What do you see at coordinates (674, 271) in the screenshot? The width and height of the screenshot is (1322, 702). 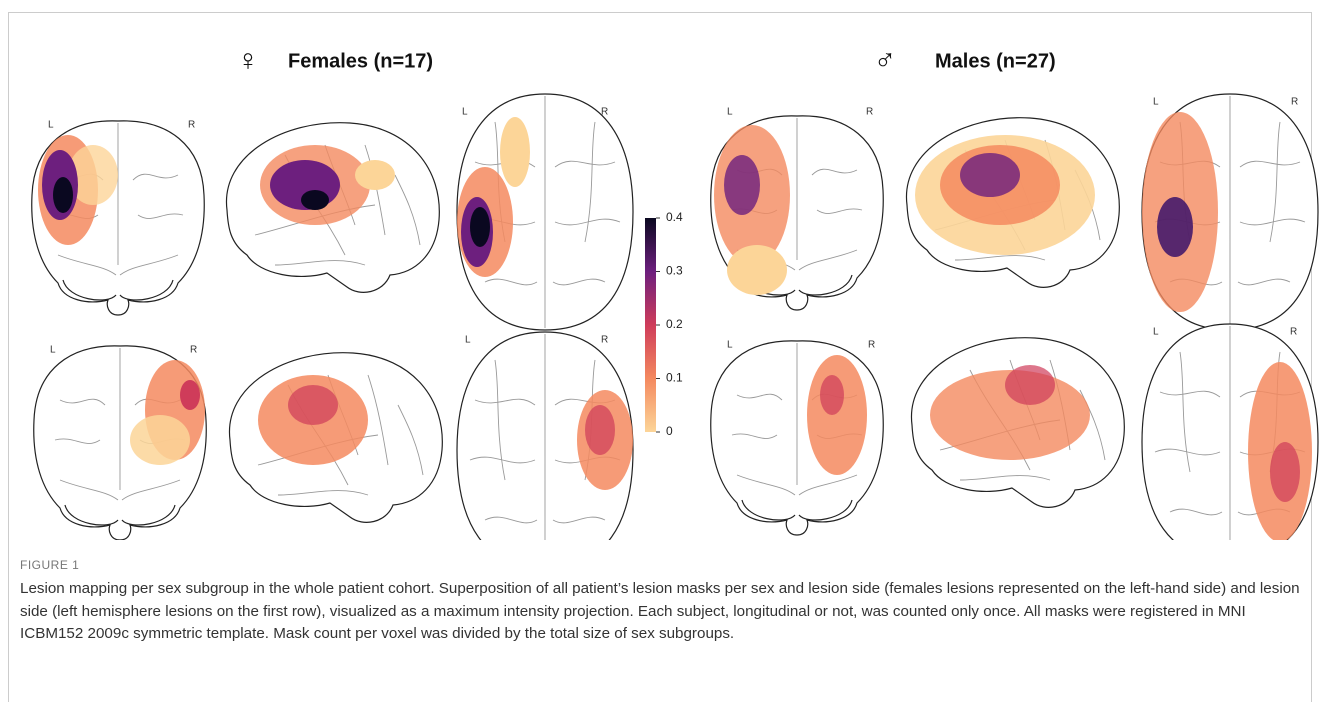 I see `colorbar-tick-label: 0.3` at bounding box center [674, 271].